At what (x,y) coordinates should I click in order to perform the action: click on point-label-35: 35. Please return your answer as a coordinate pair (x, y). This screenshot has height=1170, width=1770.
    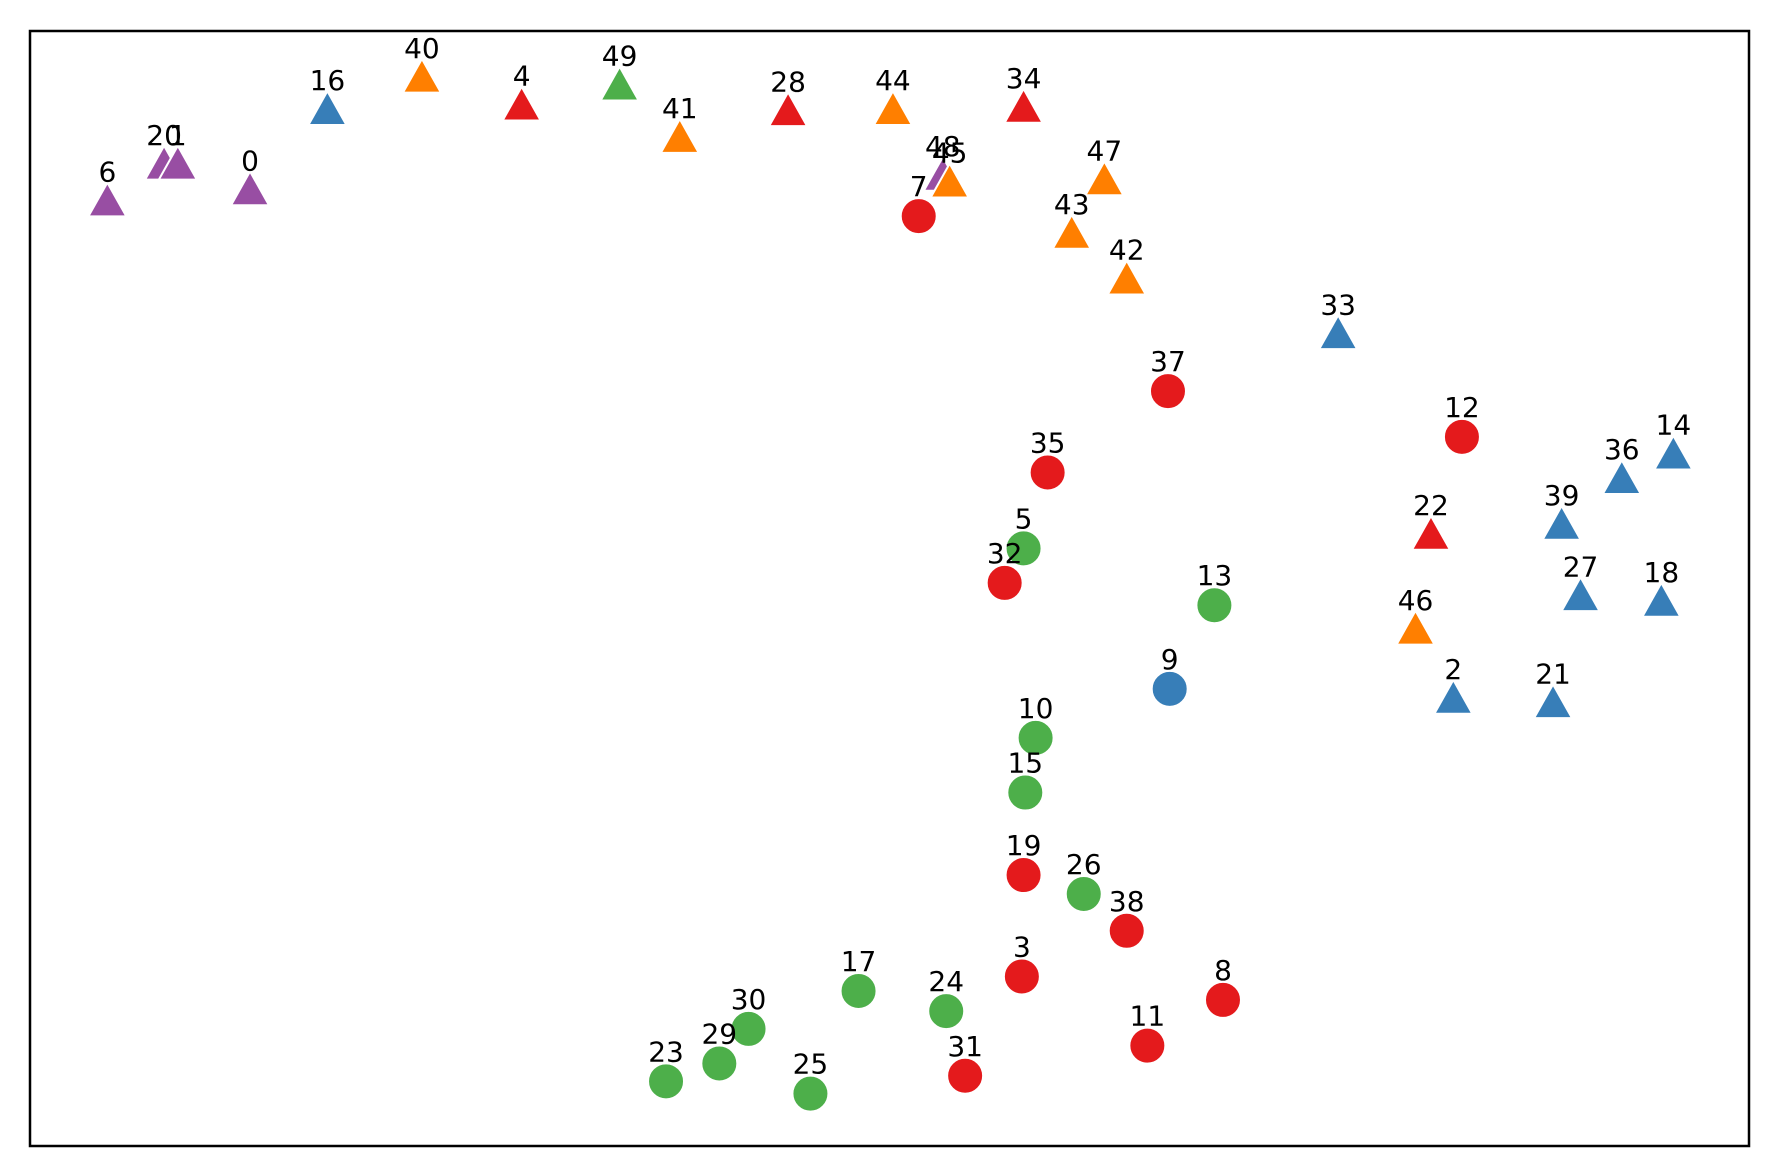
    Looking at the image, I should click on (1048, 443).